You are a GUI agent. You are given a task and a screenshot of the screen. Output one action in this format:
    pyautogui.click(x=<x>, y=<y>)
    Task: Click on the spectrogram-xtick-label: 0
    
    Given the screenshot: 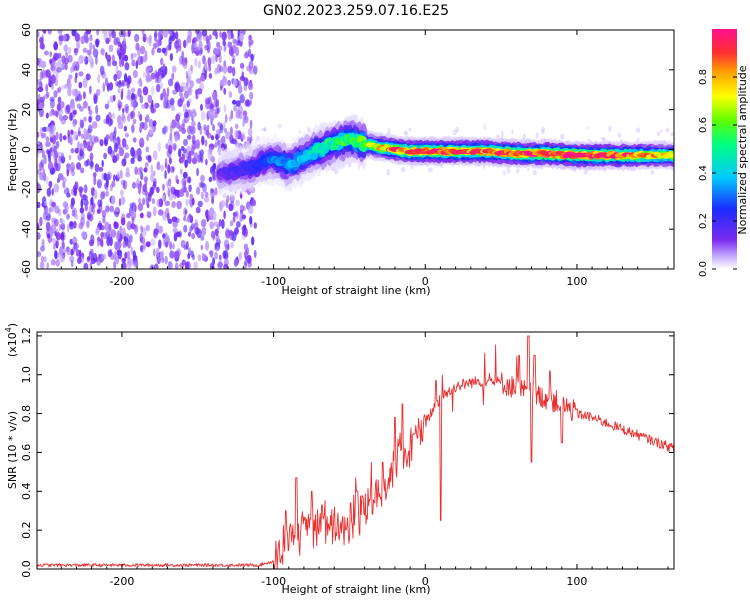 What is the action you would take?
    pyautogui.click(x=425, y=281)
    